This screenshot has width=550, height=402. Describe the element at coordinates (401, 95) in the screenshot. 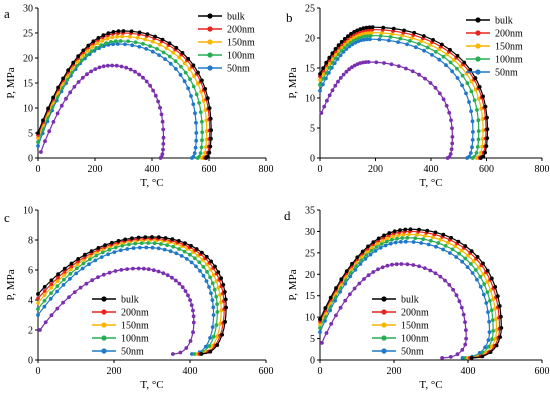

I see `series-line-150nm` at that location.